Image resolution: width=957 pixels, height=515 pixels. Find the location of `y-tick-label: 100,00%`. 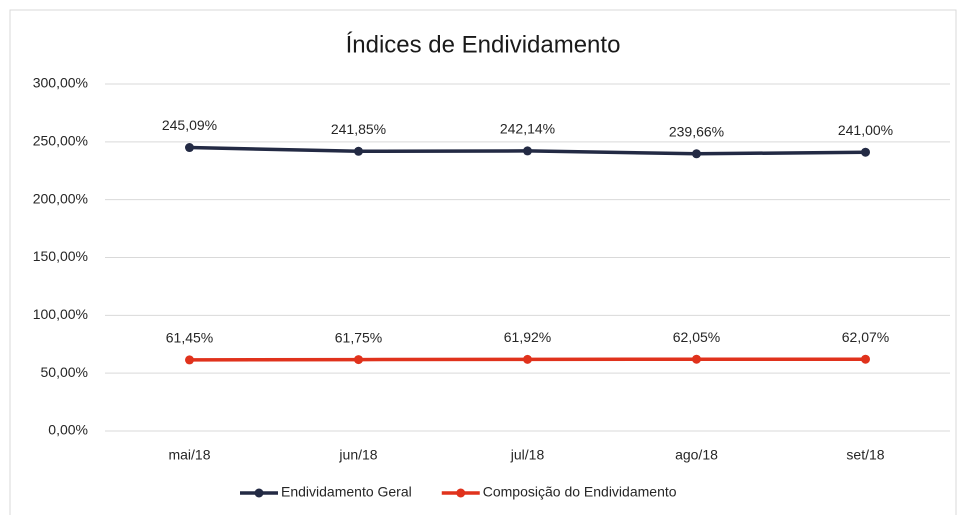

y-tick-label: 100,00% is located at coordinates (60, 314).